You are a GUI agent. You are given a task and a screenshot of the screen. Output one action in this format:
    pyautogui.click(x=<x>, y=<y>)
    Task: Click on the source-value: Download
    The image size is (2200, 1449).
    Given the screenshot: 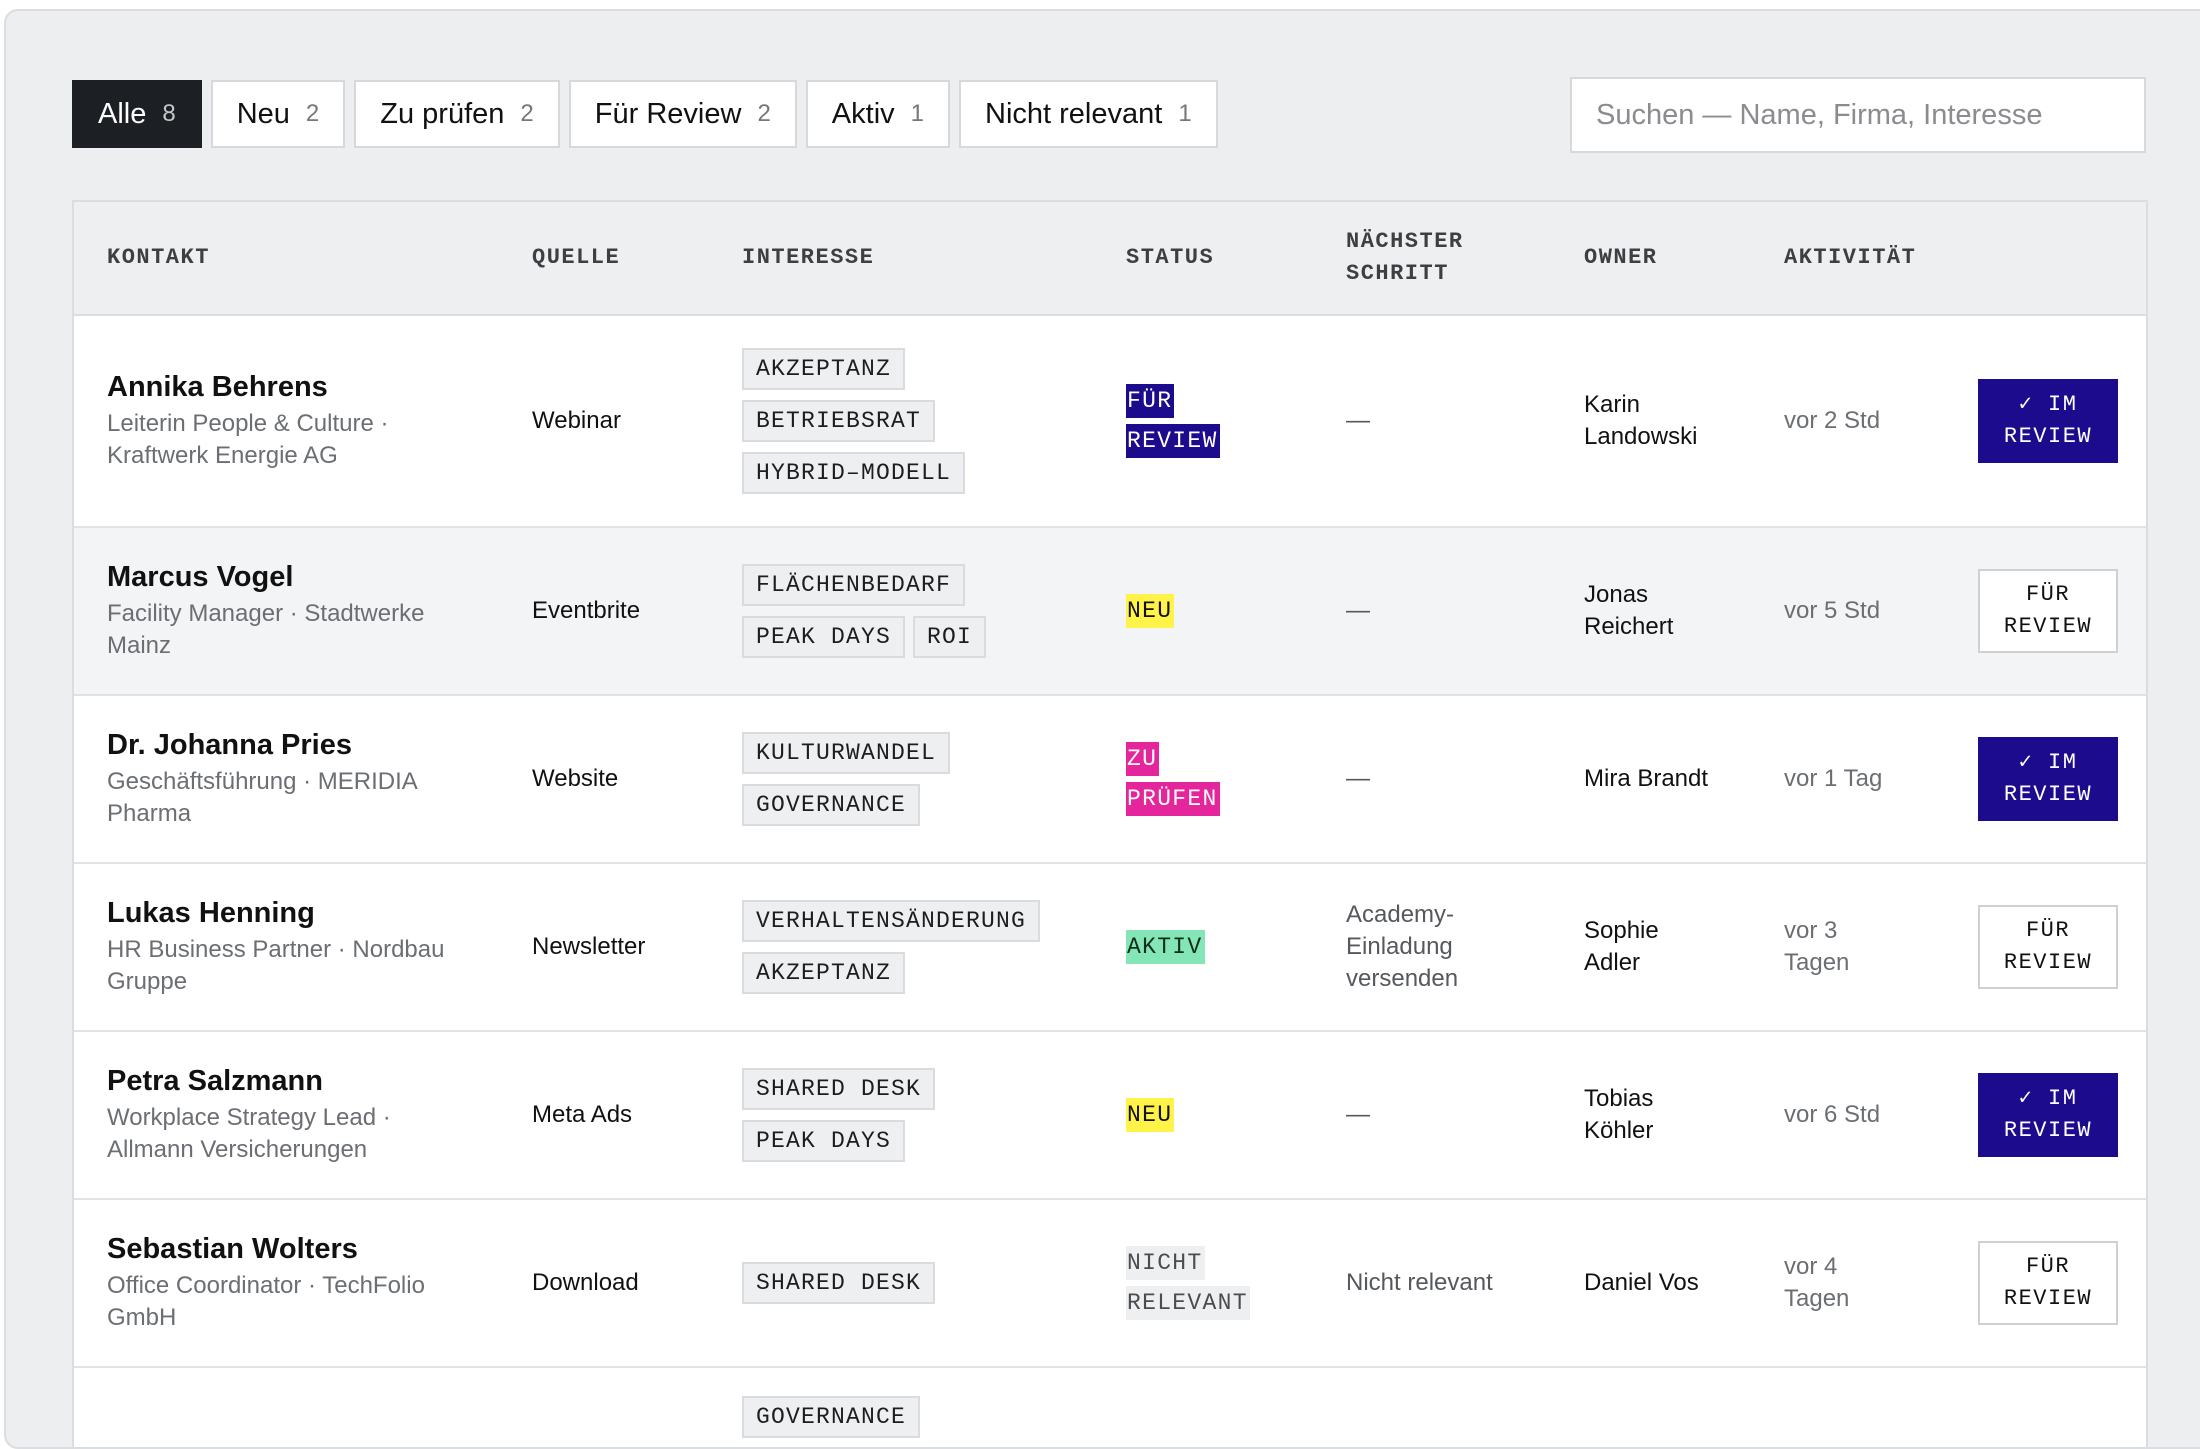 What is the action you would take?
    pyautogui.click(x=585, y=1282)
    